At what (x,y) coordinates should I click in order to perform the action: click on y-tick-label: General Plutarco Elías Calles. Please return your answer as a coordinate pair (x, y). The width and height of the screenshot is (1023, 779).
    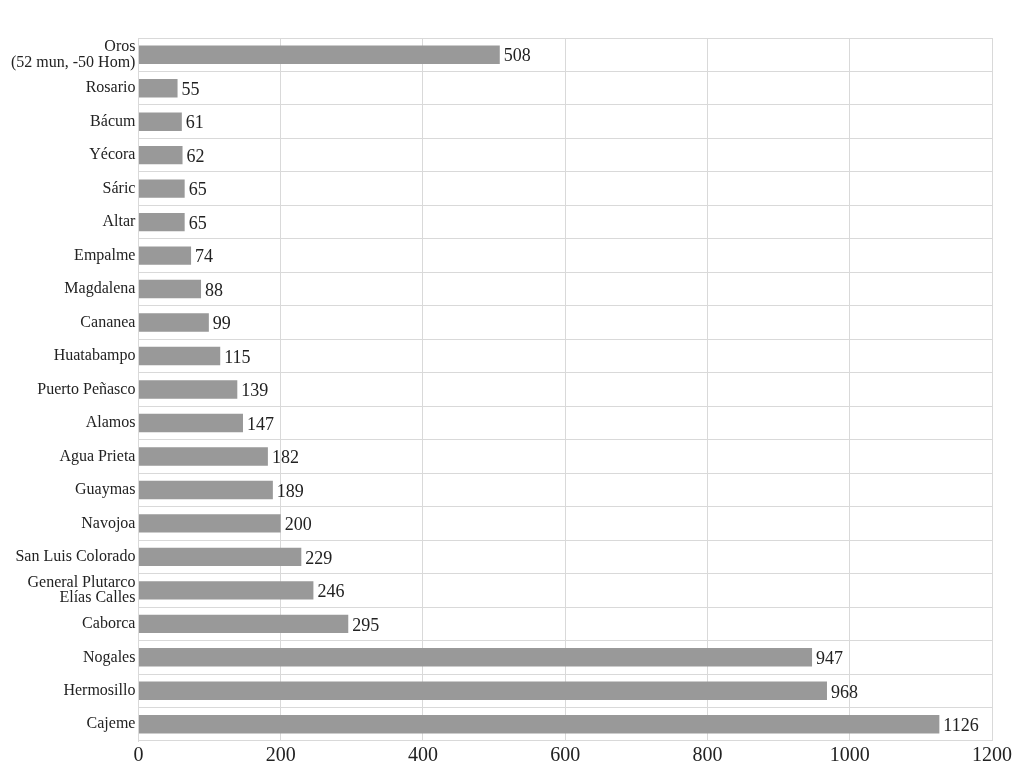
    Looking at the image, I should click on (81, 589).